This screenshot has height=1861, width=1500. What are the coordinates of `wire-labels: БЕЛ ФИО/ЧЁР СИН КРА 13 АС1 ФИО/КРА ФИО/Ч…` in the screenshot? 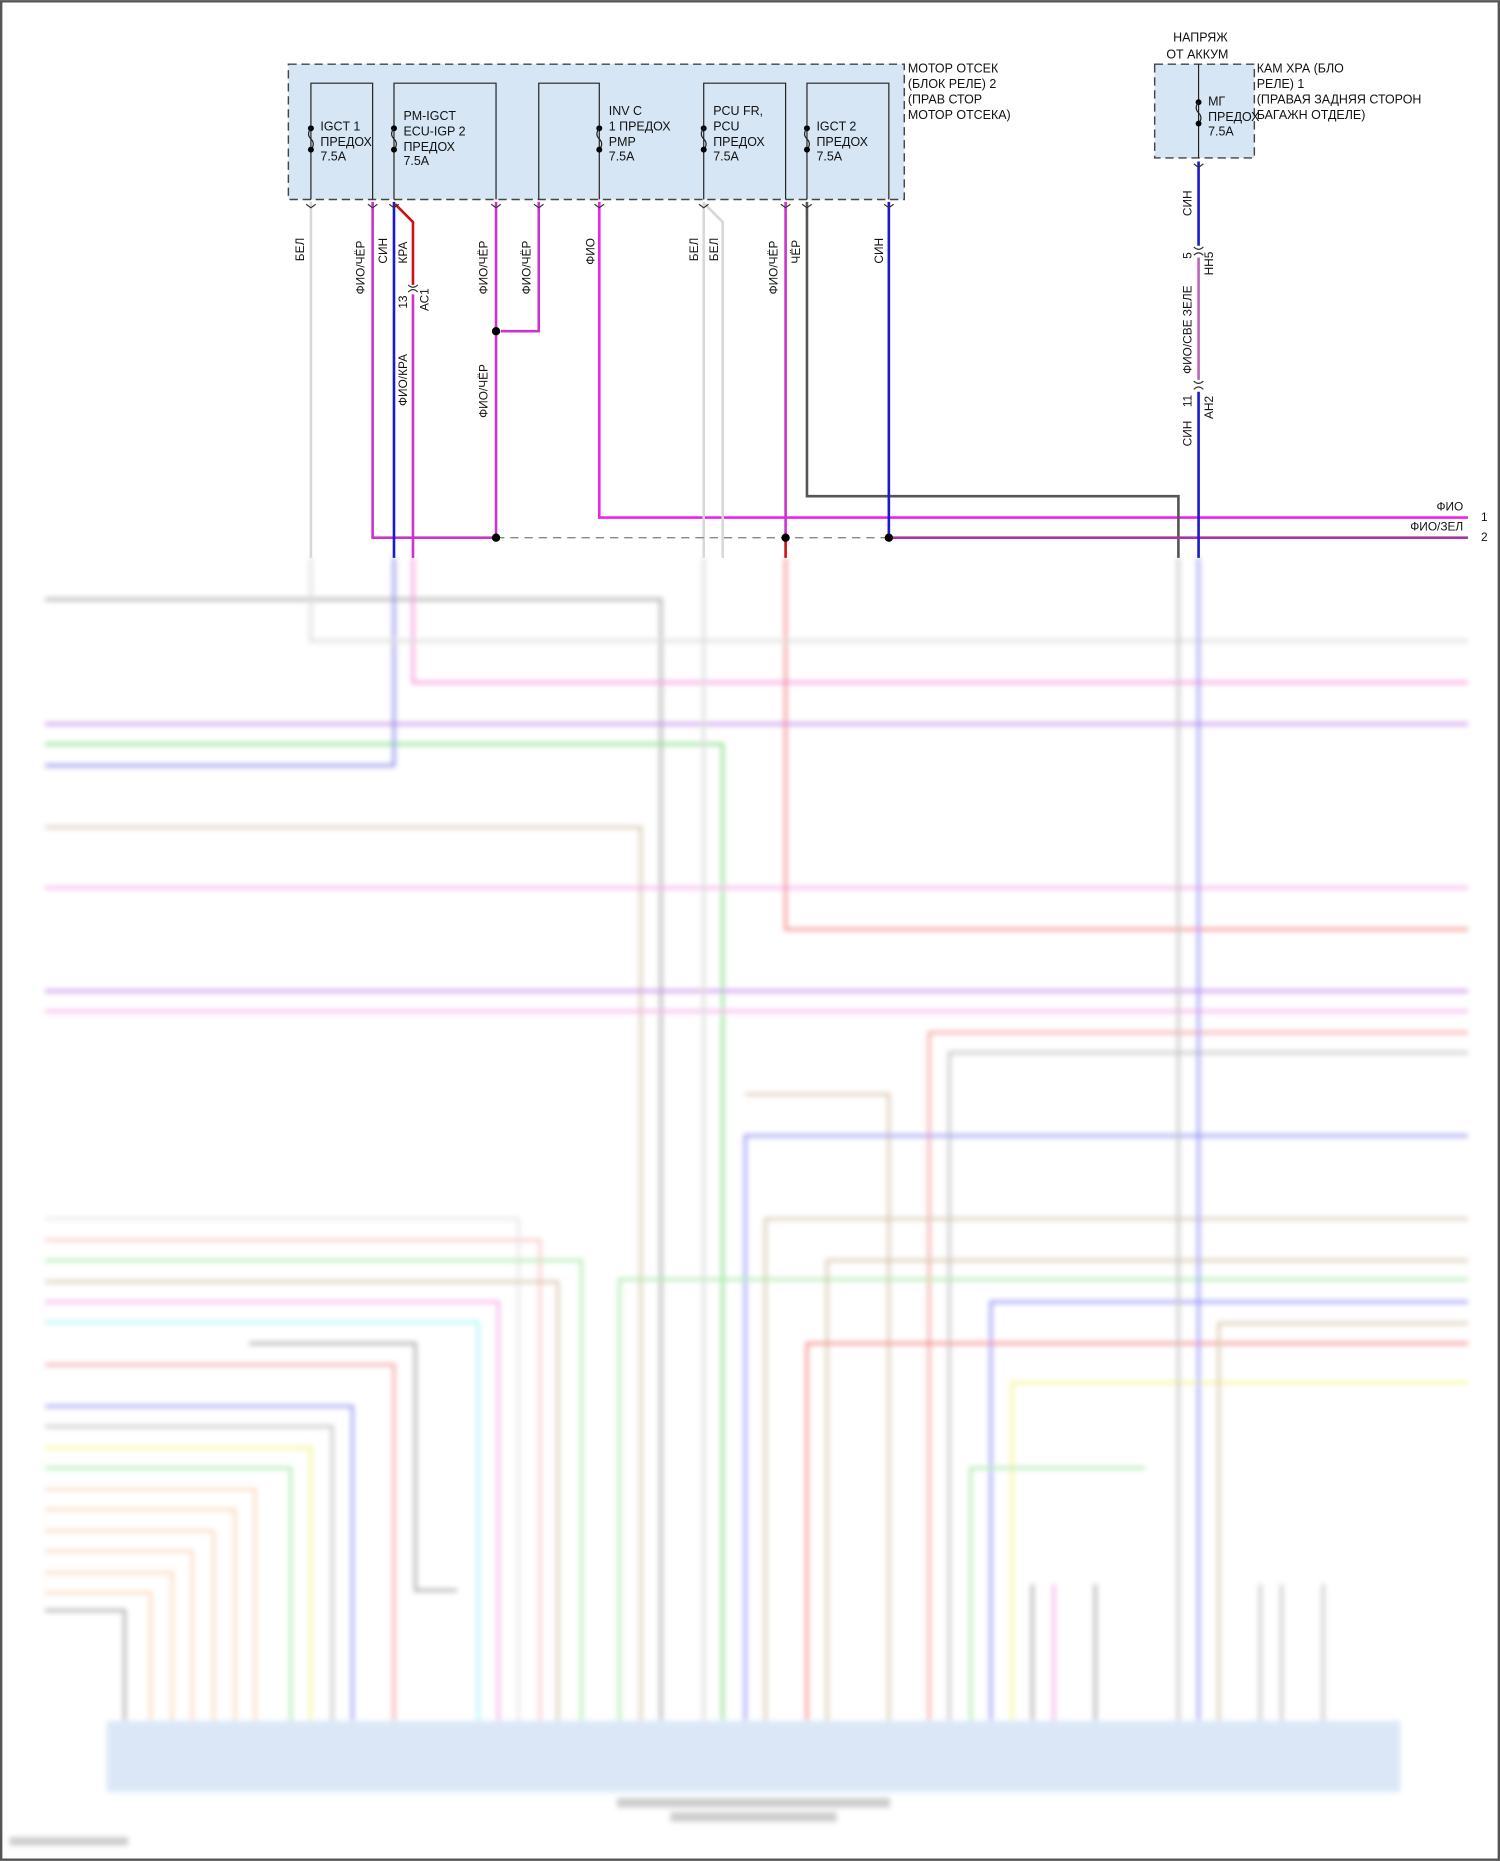 It's located at (754, 318).